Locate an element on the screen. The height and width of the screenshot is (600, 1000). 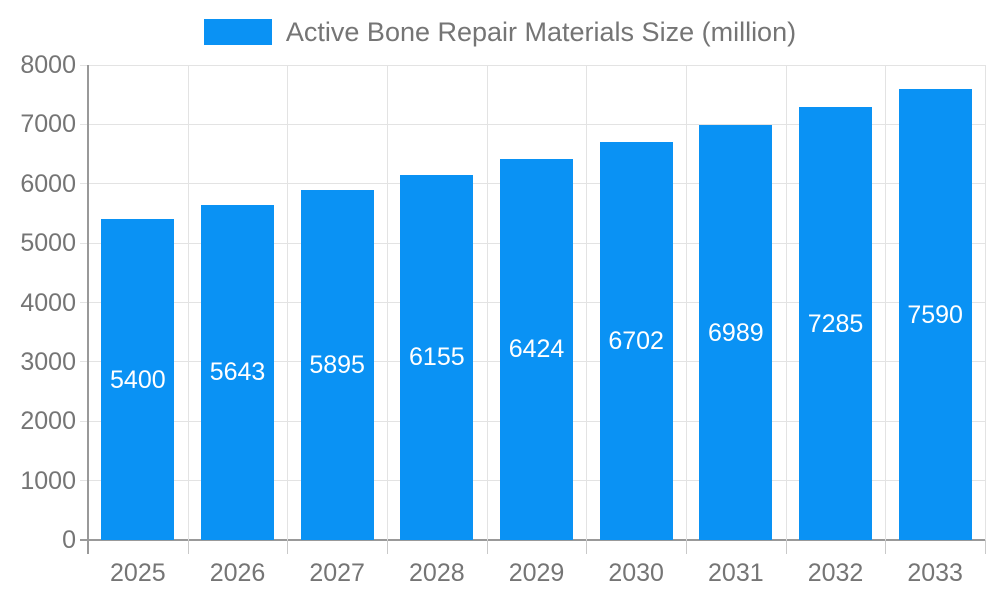
x-axis-label: 2027 is located at coordinates (337, 573).